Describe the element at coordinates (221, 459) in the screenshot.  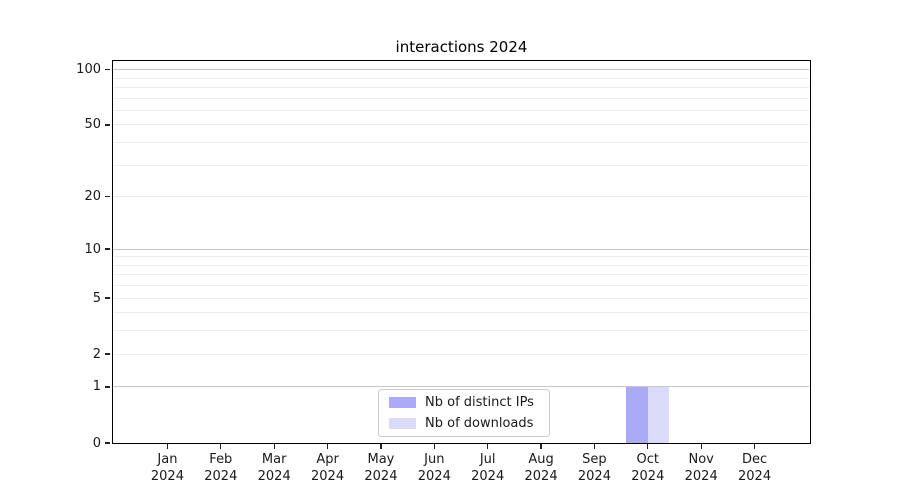
I see `x-tick-month: Feb` at that location.